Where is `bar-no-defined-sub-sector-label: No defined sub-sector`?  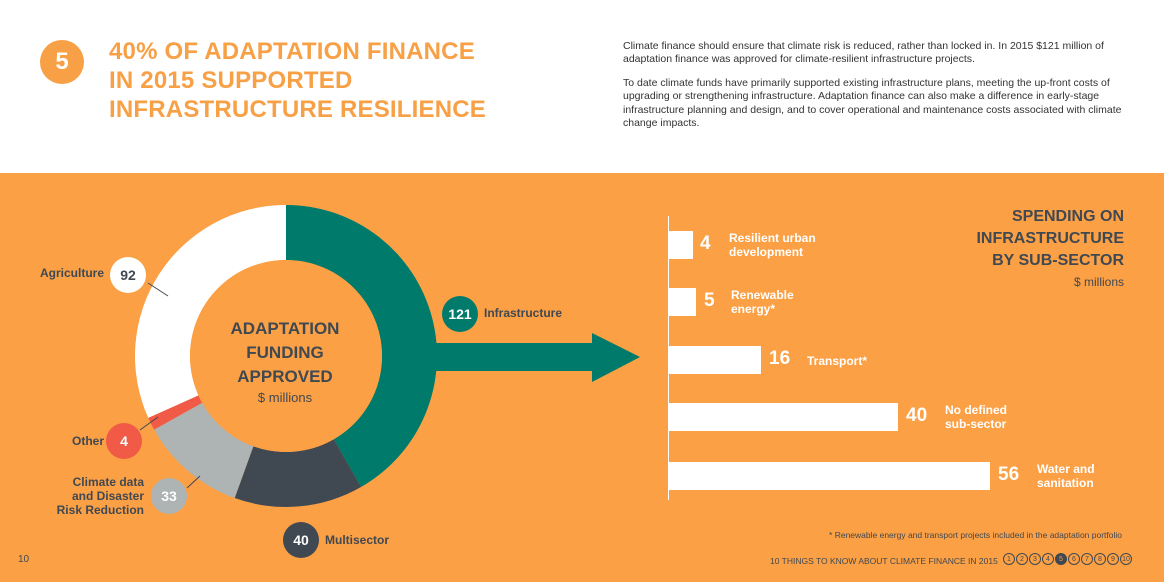
bar-no-defined-sub-sector-label: No defined sub-sector is located at coordinates (976, 417).